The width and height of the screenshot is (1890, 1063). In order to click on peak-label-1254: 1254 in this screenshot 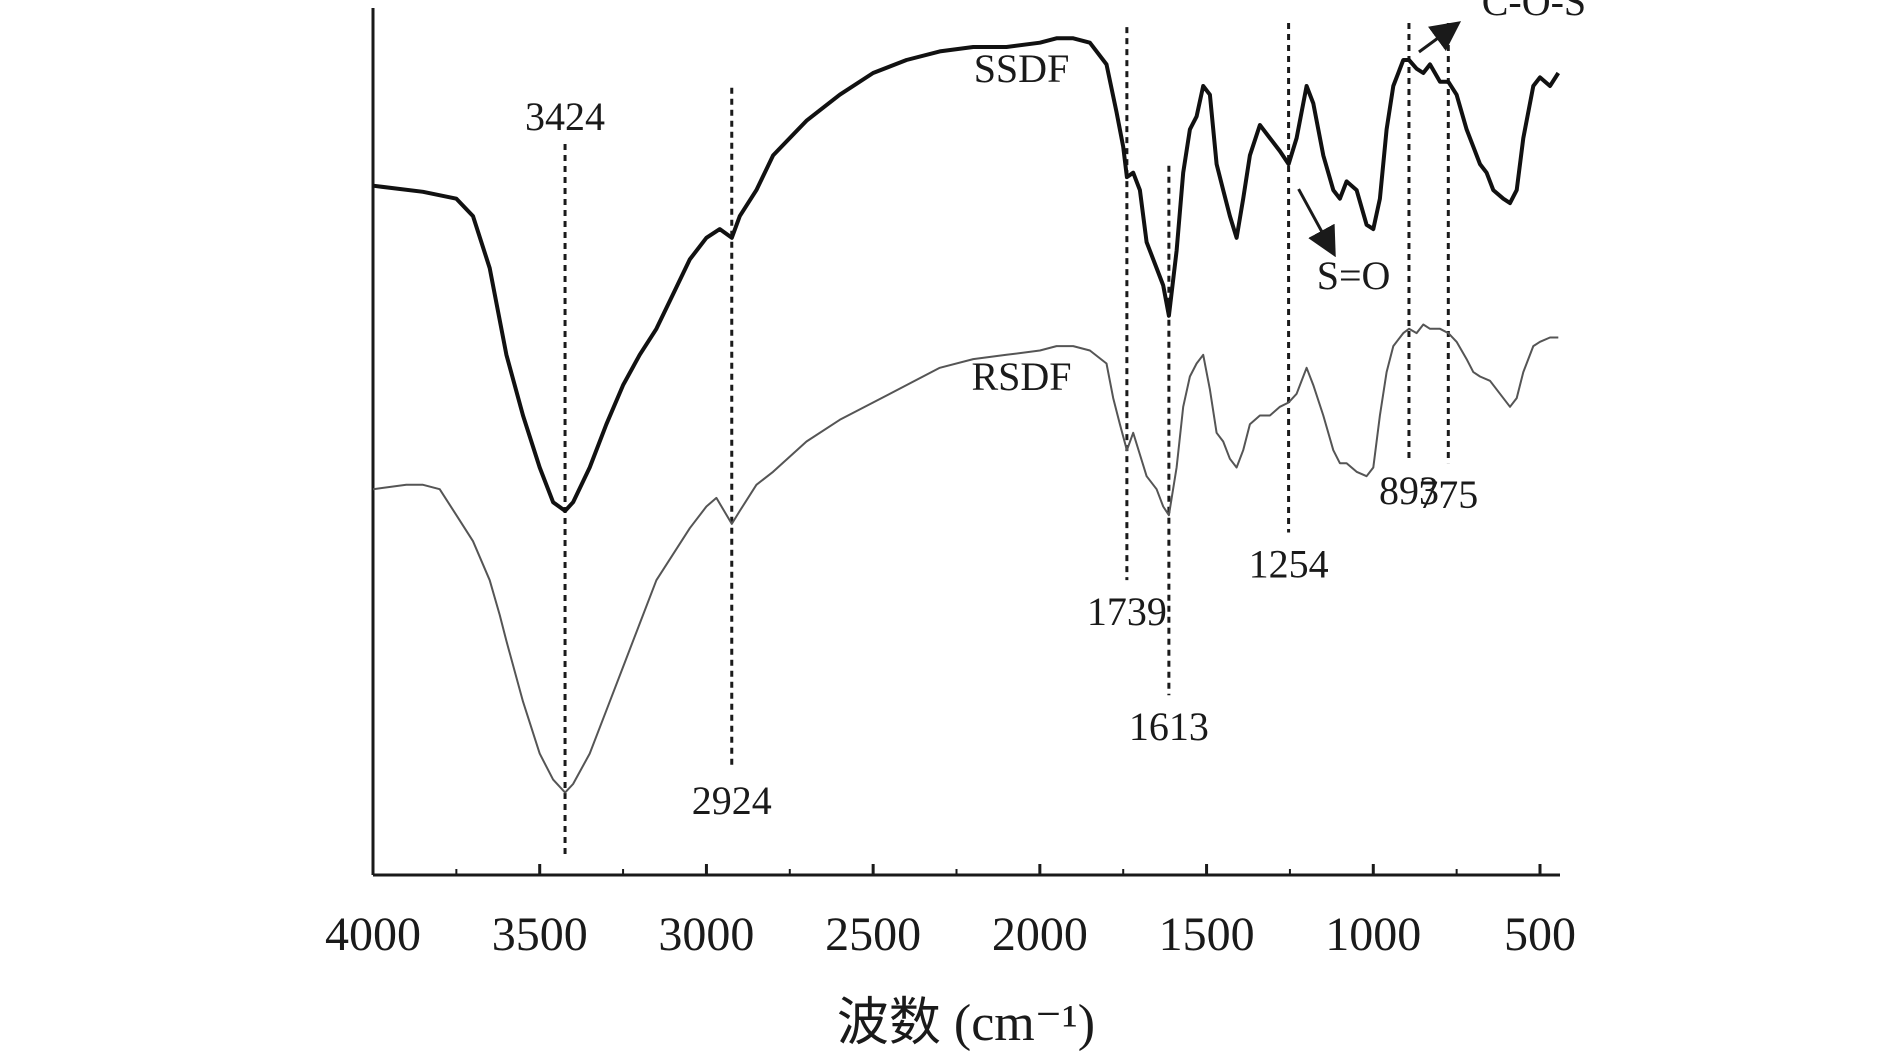, I will do `click(1289, 563)`.